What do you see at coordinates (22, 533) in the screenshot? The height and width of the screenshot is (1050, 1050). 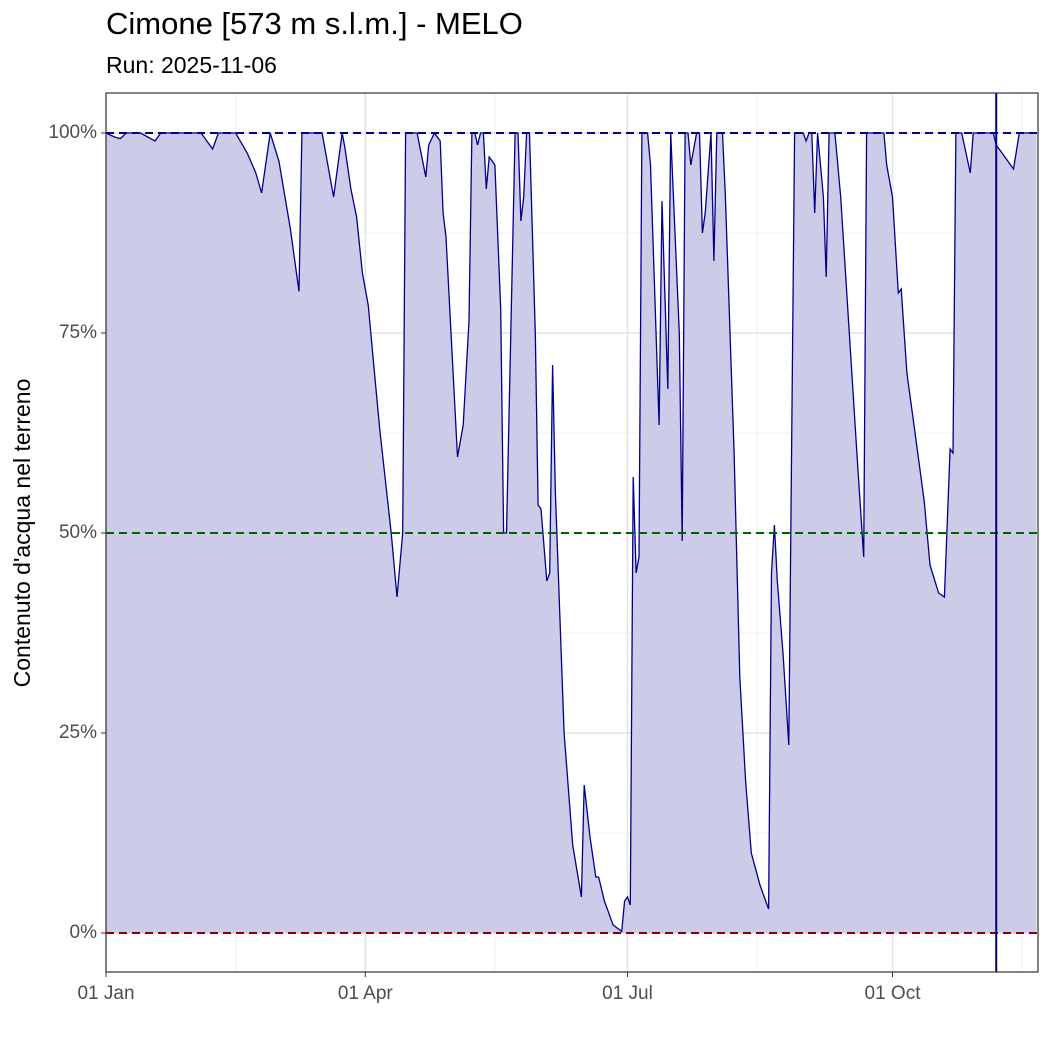 I see `y-axis-label: Contenuto d'acqua nel terreno` at bounding box center [22, 533].